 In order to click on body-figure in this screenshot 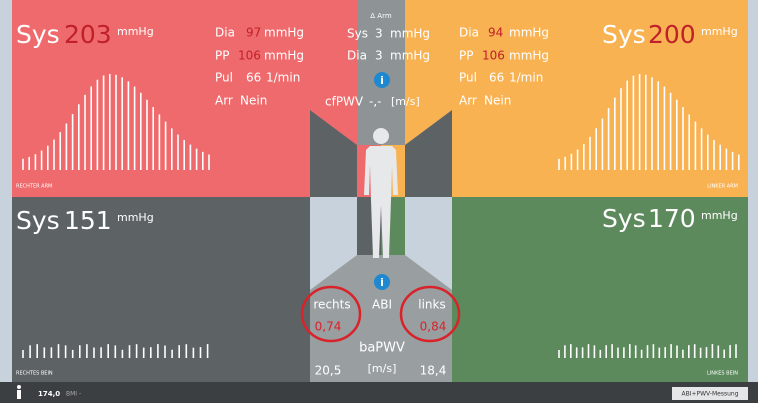, I will do `click(381, 193)`.